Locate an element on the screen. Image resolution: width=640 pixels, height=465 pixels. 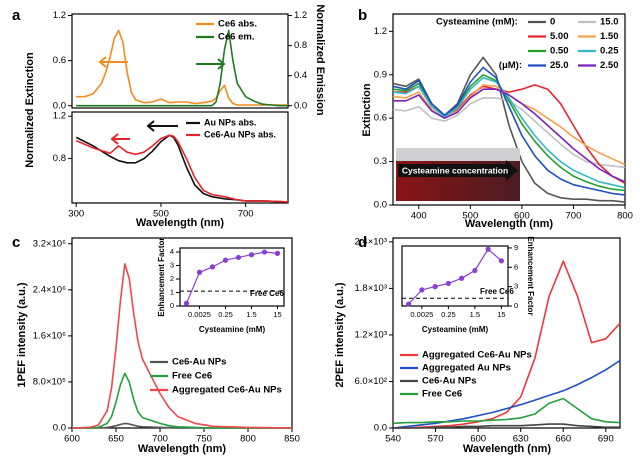
arrow-em is located at coordinates (211, 64).